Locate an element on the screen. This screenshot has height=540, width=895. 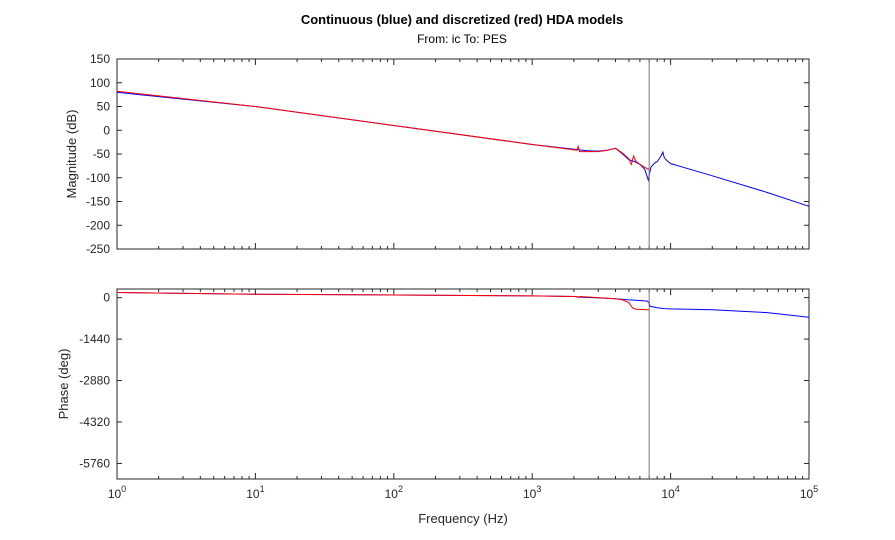
y-tick-label: -4320 is located at coordinates (94, 422).